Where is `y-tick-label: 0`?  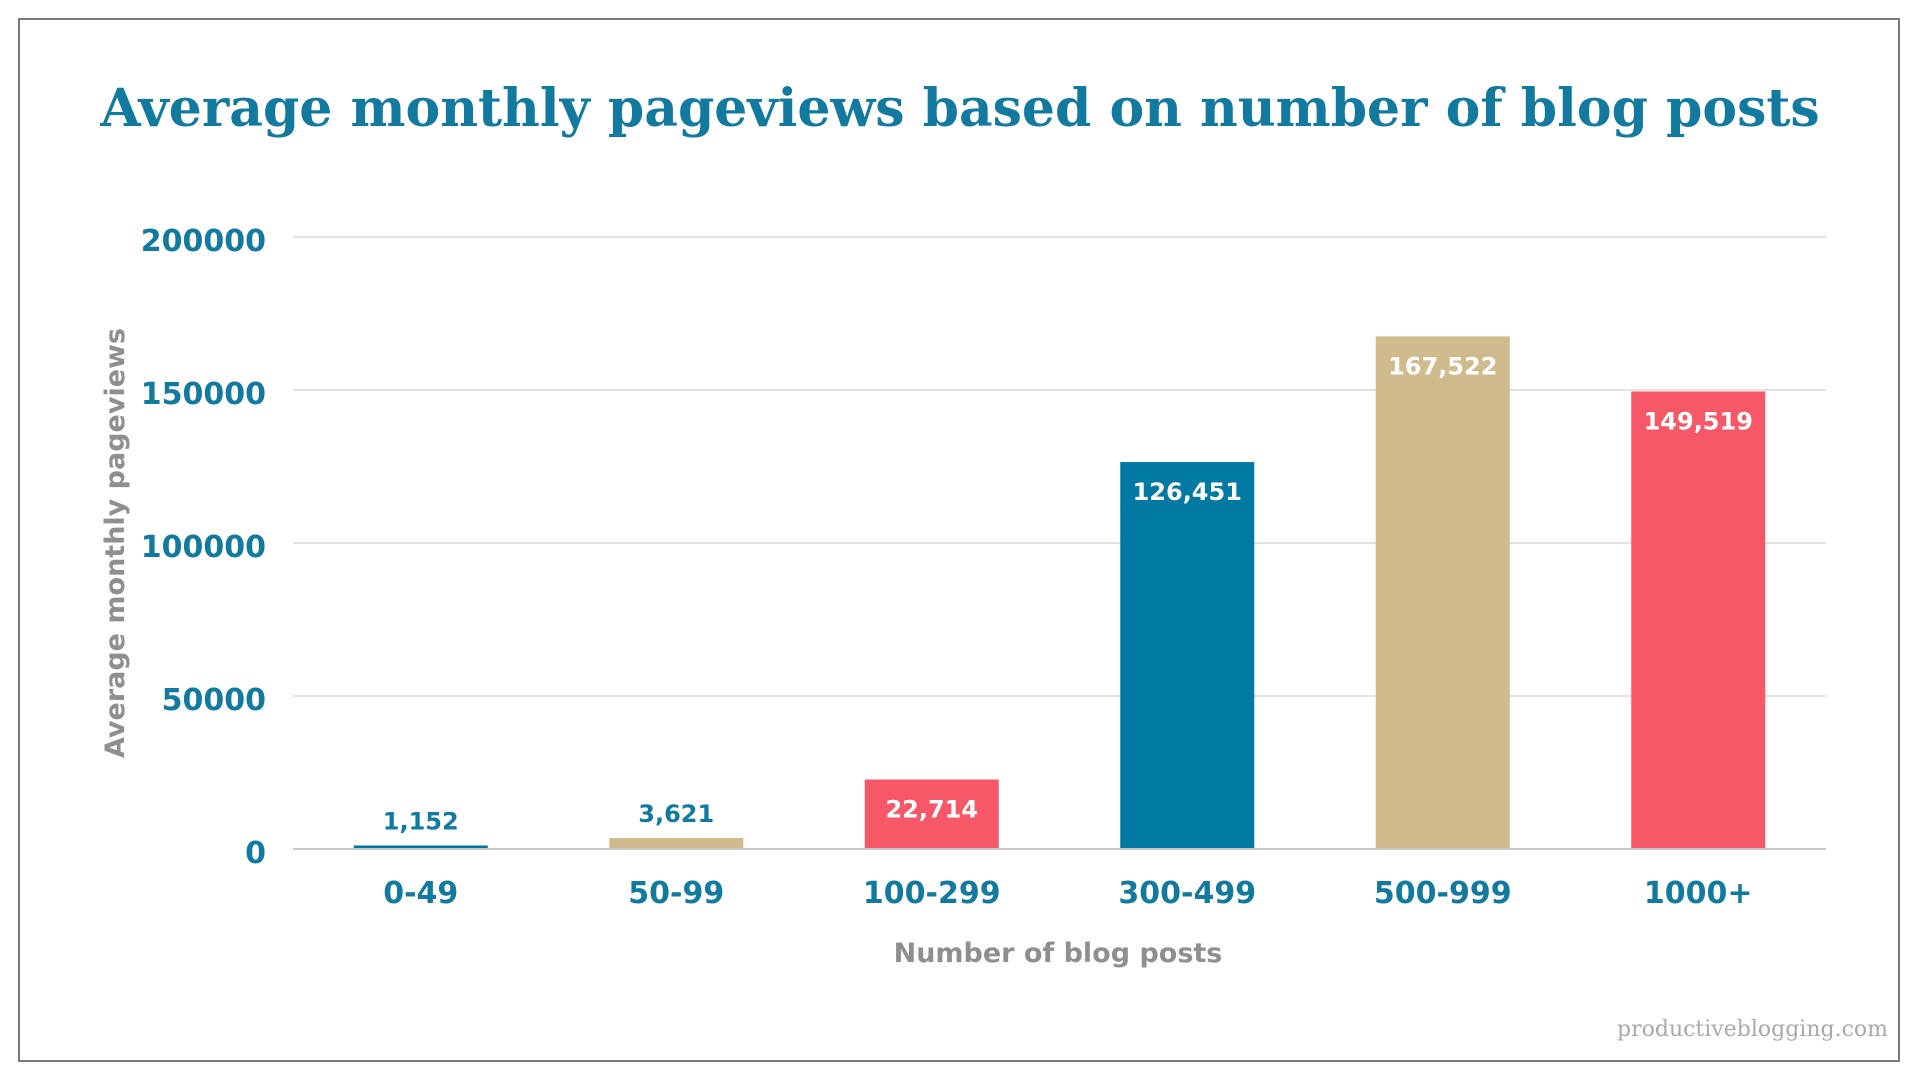 y-tick-label: 0 is located at coordinates (255, 853).